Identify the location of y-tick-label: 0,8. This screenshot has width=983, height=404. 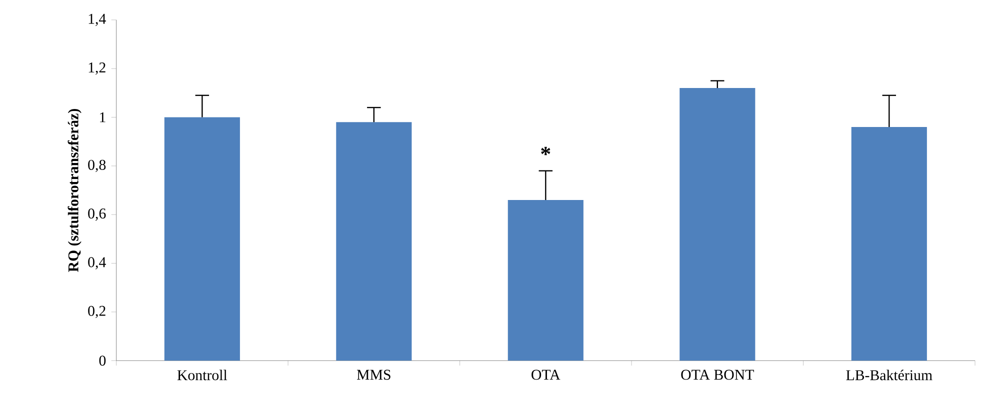
(97, 166).